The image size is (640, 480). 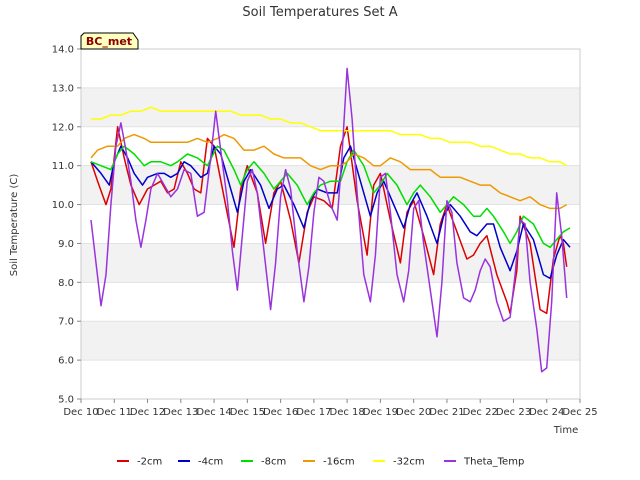 What do you see at coordinates (66, 244) in the screenshot?
I see `y-tick-label: 9.0` at bounding box center [66, 244].